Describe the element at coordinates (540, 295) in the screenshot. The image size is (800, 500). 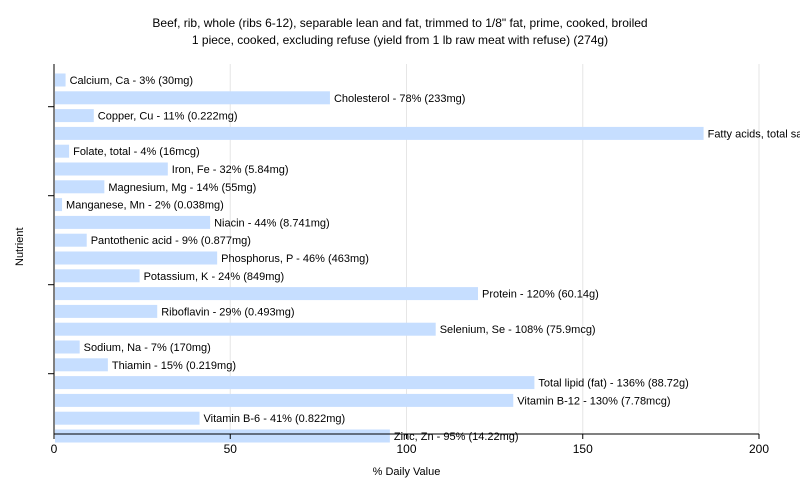
I see `bar-label: Protein - 120% (60.14g)` at that location.